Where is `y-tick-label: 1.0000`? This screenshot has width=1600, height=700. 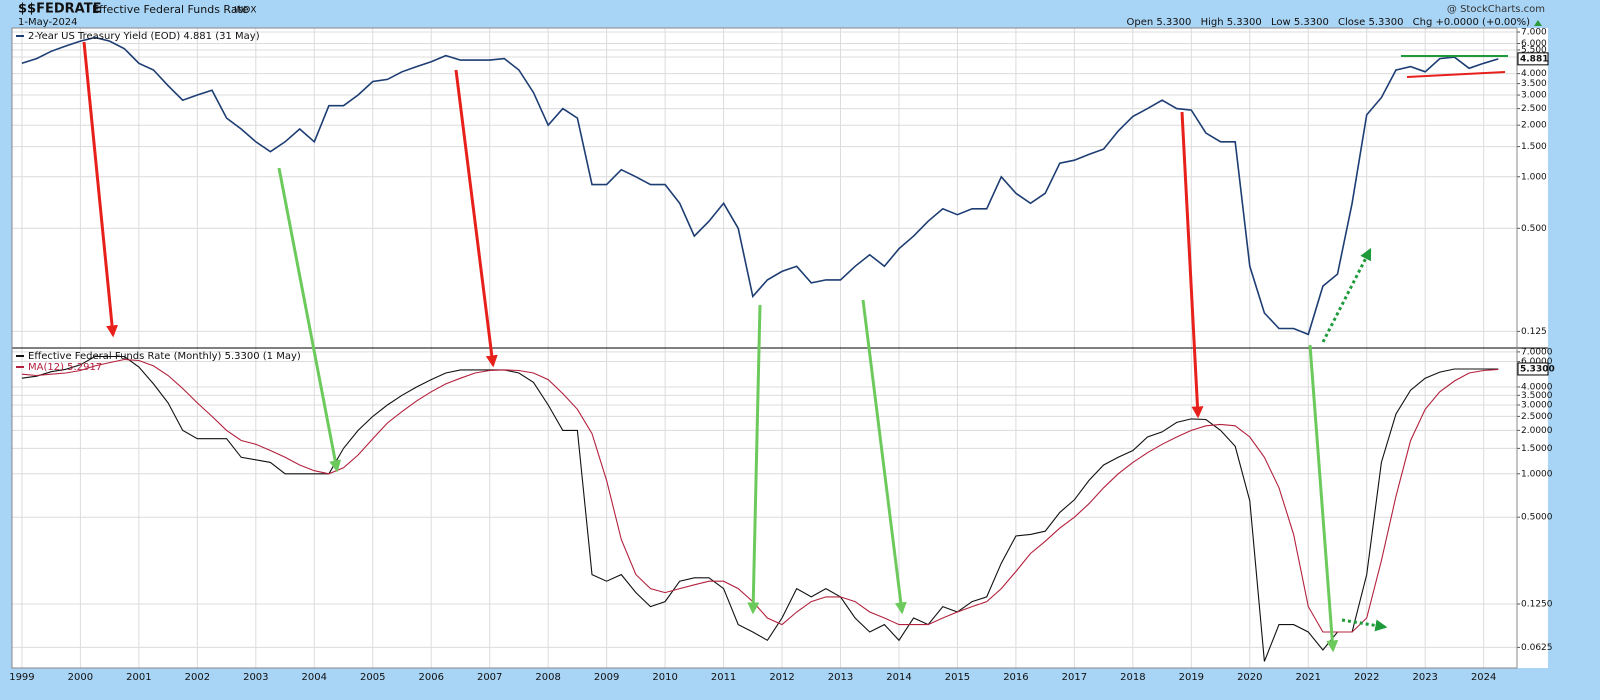
y-tick-label: 1.0000 is located at coordinates (1537, 474).